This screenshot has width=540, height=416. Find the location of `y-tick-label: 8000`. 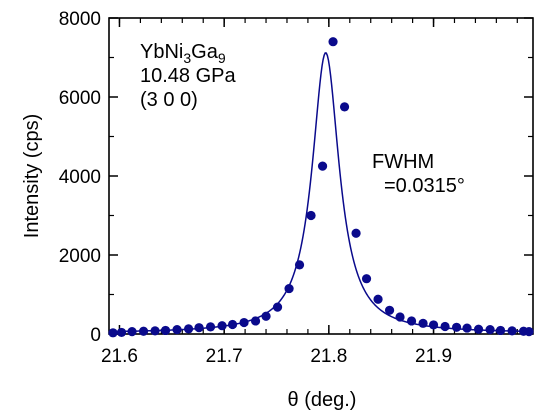

y-tick-label: 8000 is located at coordinates (80, 19).